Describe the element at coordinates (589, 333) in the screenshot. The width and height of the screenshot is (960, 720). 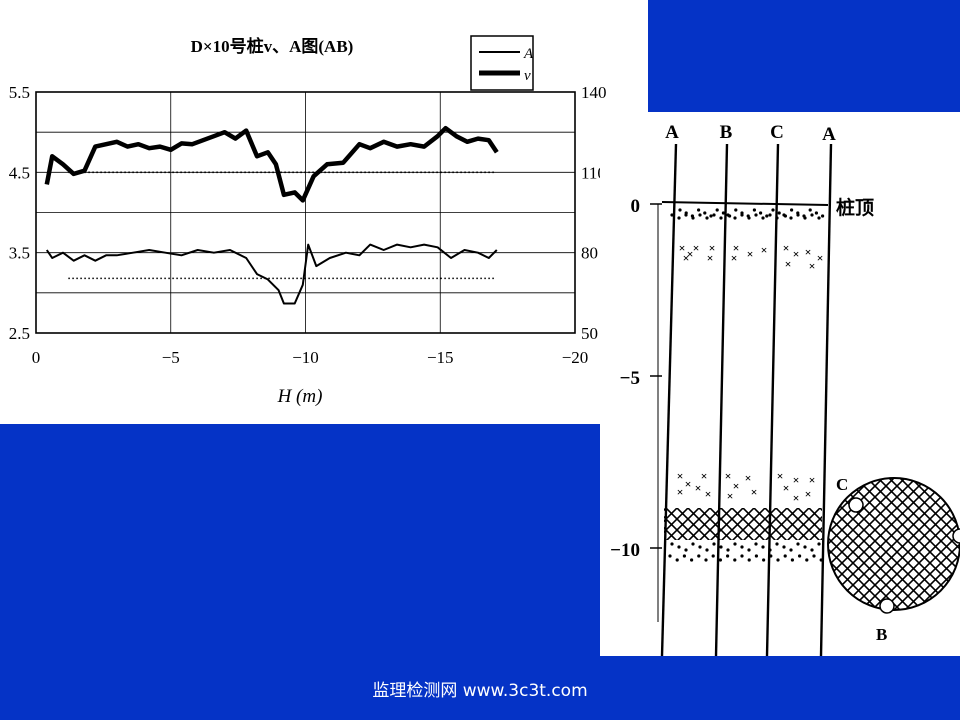
I see `y-right-tick-label: 50` at that location.